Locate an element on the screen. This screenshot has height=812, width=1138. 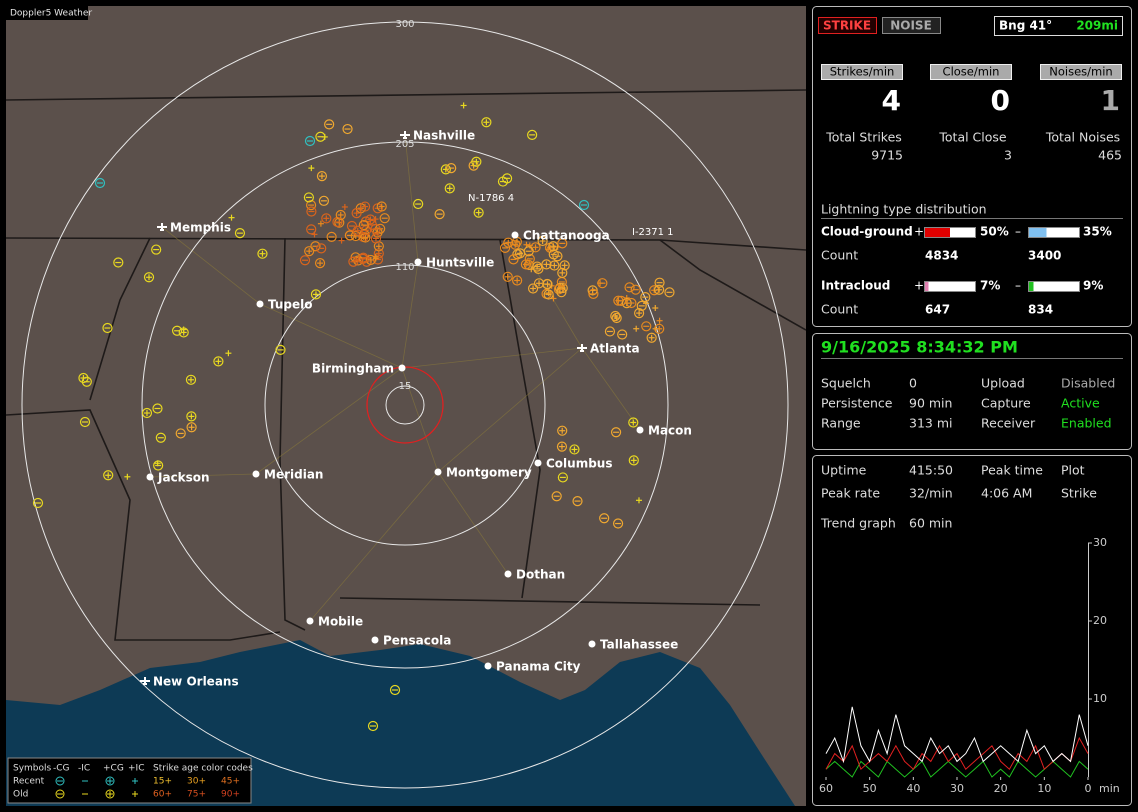
strike-button is located at coordinates (847, 25).